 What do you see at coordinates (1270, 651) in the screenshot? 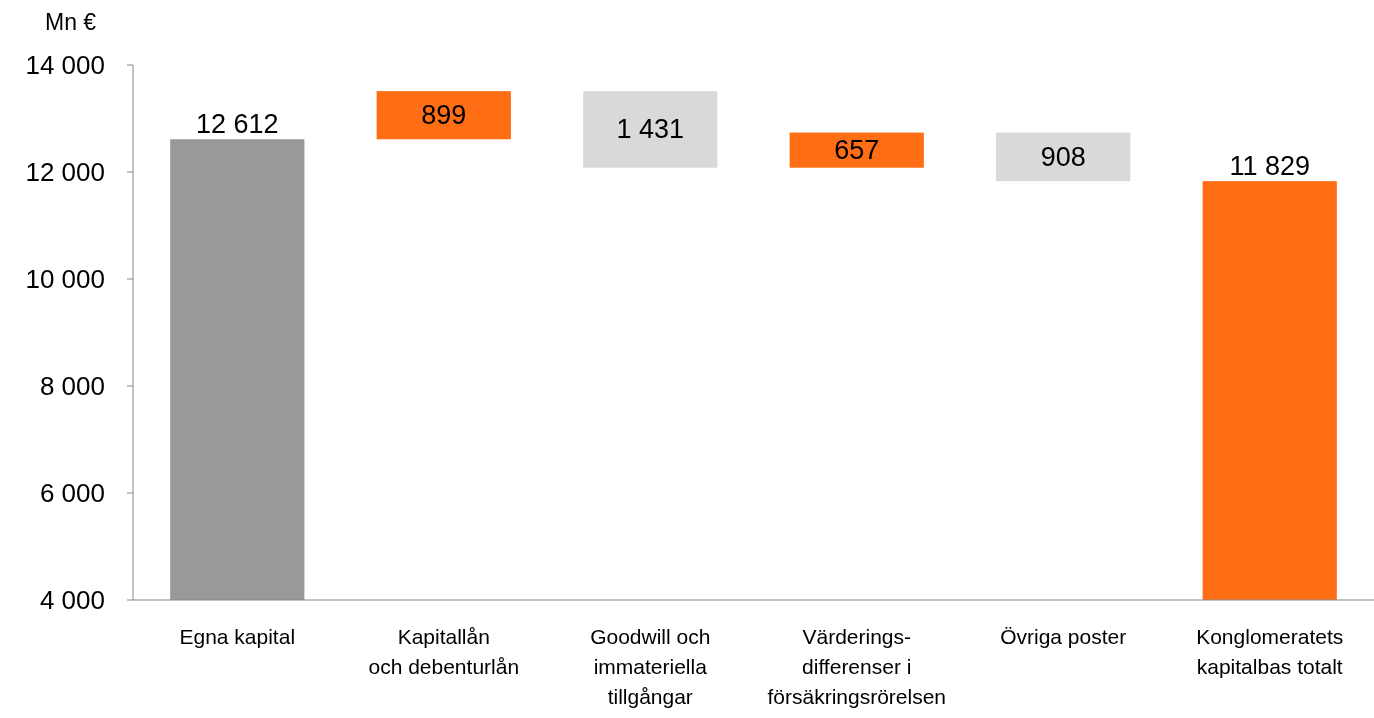
I see `x-tick-label: Konglomeratets kapitalbas totalt` at bounding box center [1270, 651].